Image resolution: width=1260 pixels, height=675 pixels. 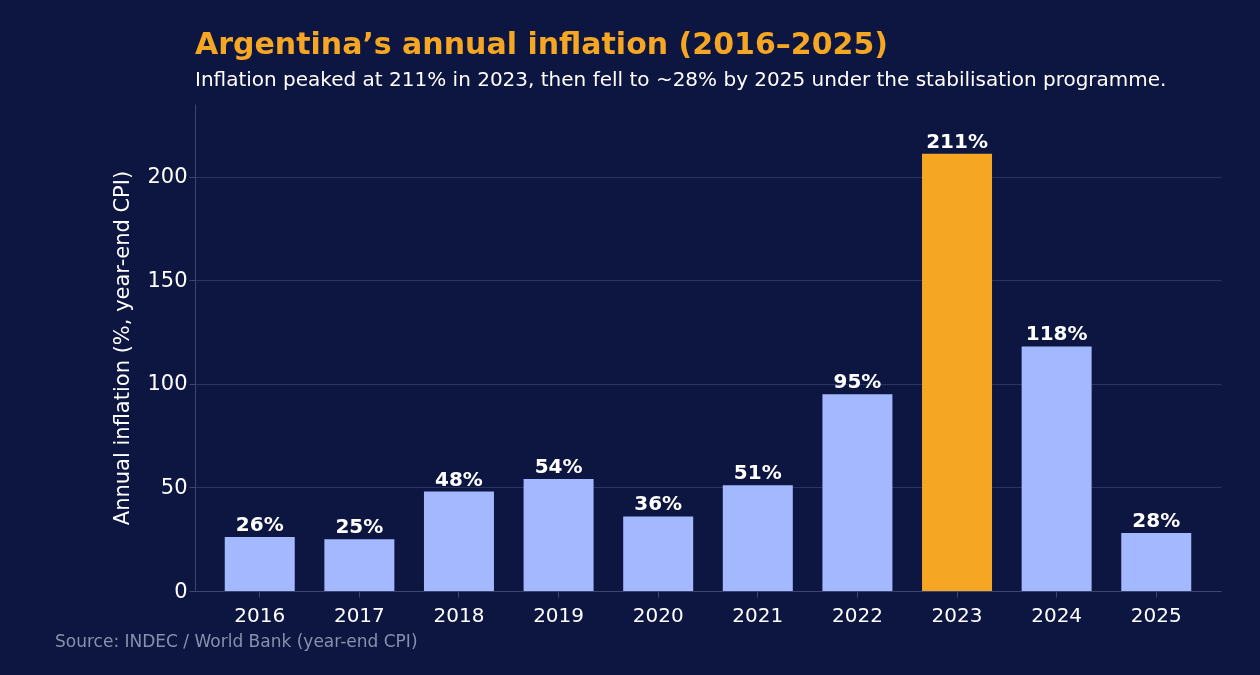 I want to click on data-label: 95%, so click(x=857, y=381).